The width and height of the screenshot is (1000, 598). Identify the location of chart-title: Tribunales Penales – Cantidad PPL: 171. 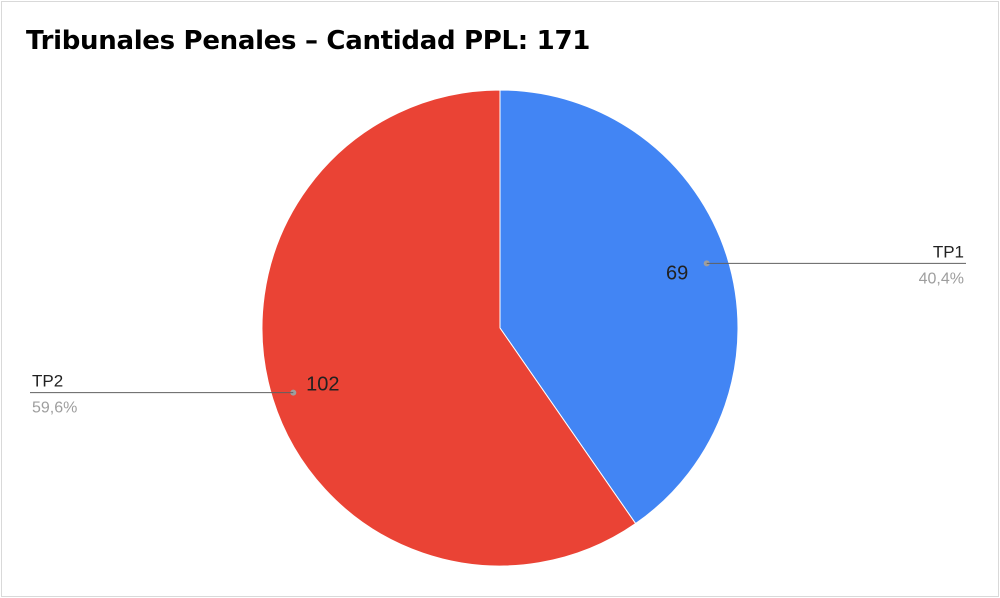
(308, 41).